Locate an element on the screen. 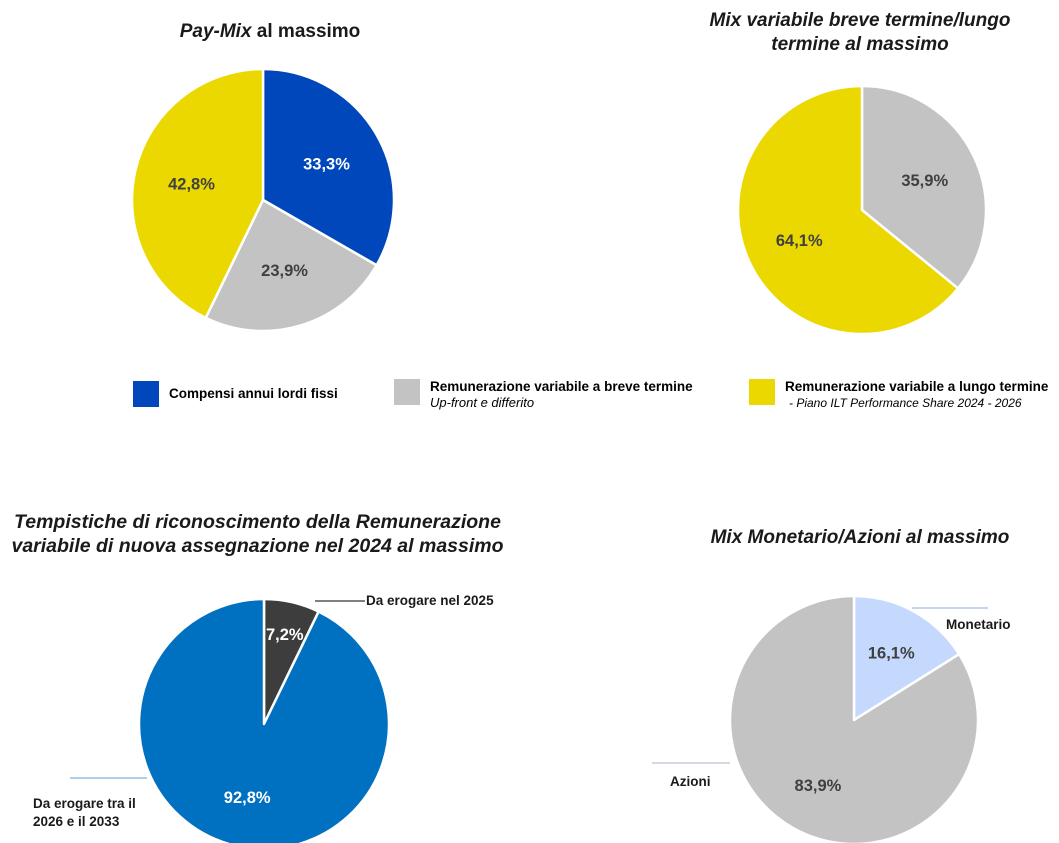  c3-large-slice-label-line1: Da erogare tra il is located at coordinates (84, 803).